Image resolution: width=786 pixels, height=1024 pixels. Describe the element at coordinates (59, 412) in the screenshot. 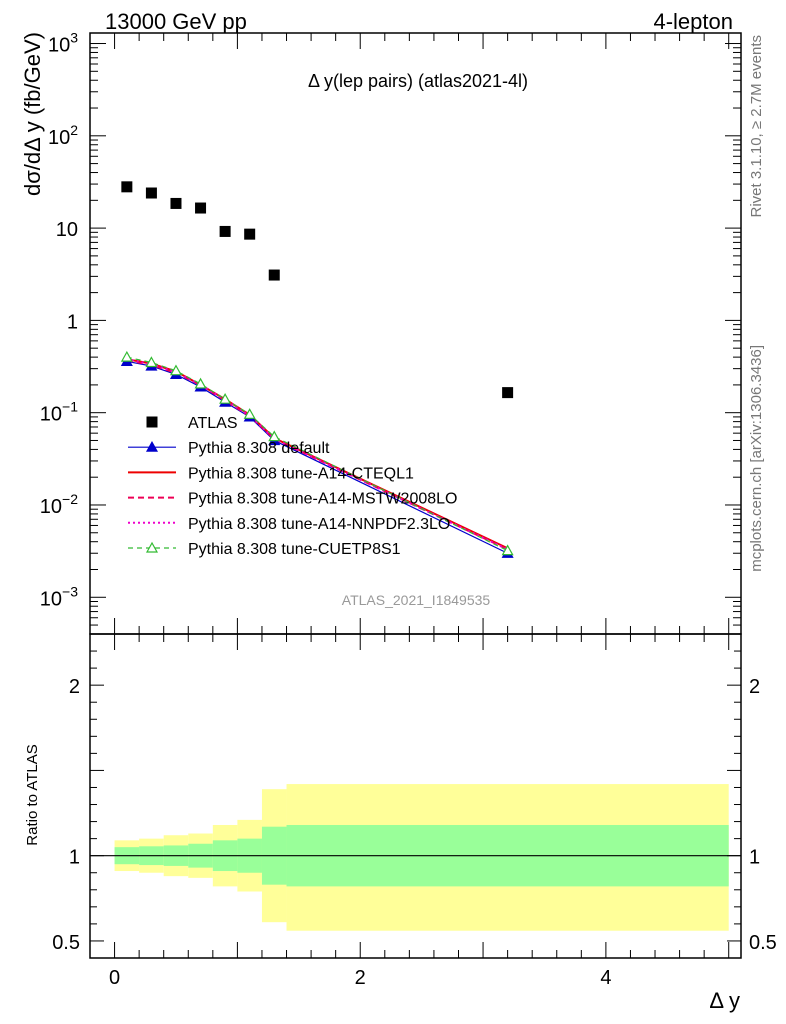

I see `main-y-tick-label: 10⁻¹` at that location.